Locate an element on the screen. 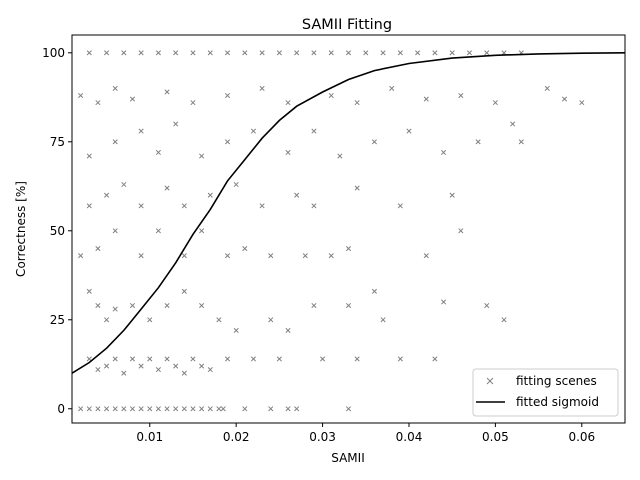  x-tick-label: 0.04 is located at coordinates (409, 437).